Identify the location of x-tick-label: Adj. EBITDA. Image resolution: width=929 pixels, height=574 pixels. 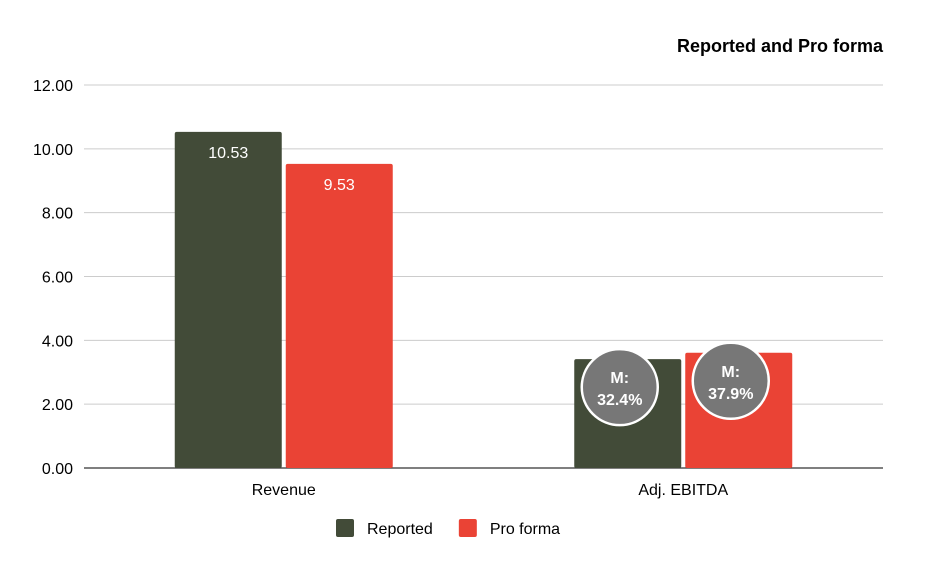
(683, 490).